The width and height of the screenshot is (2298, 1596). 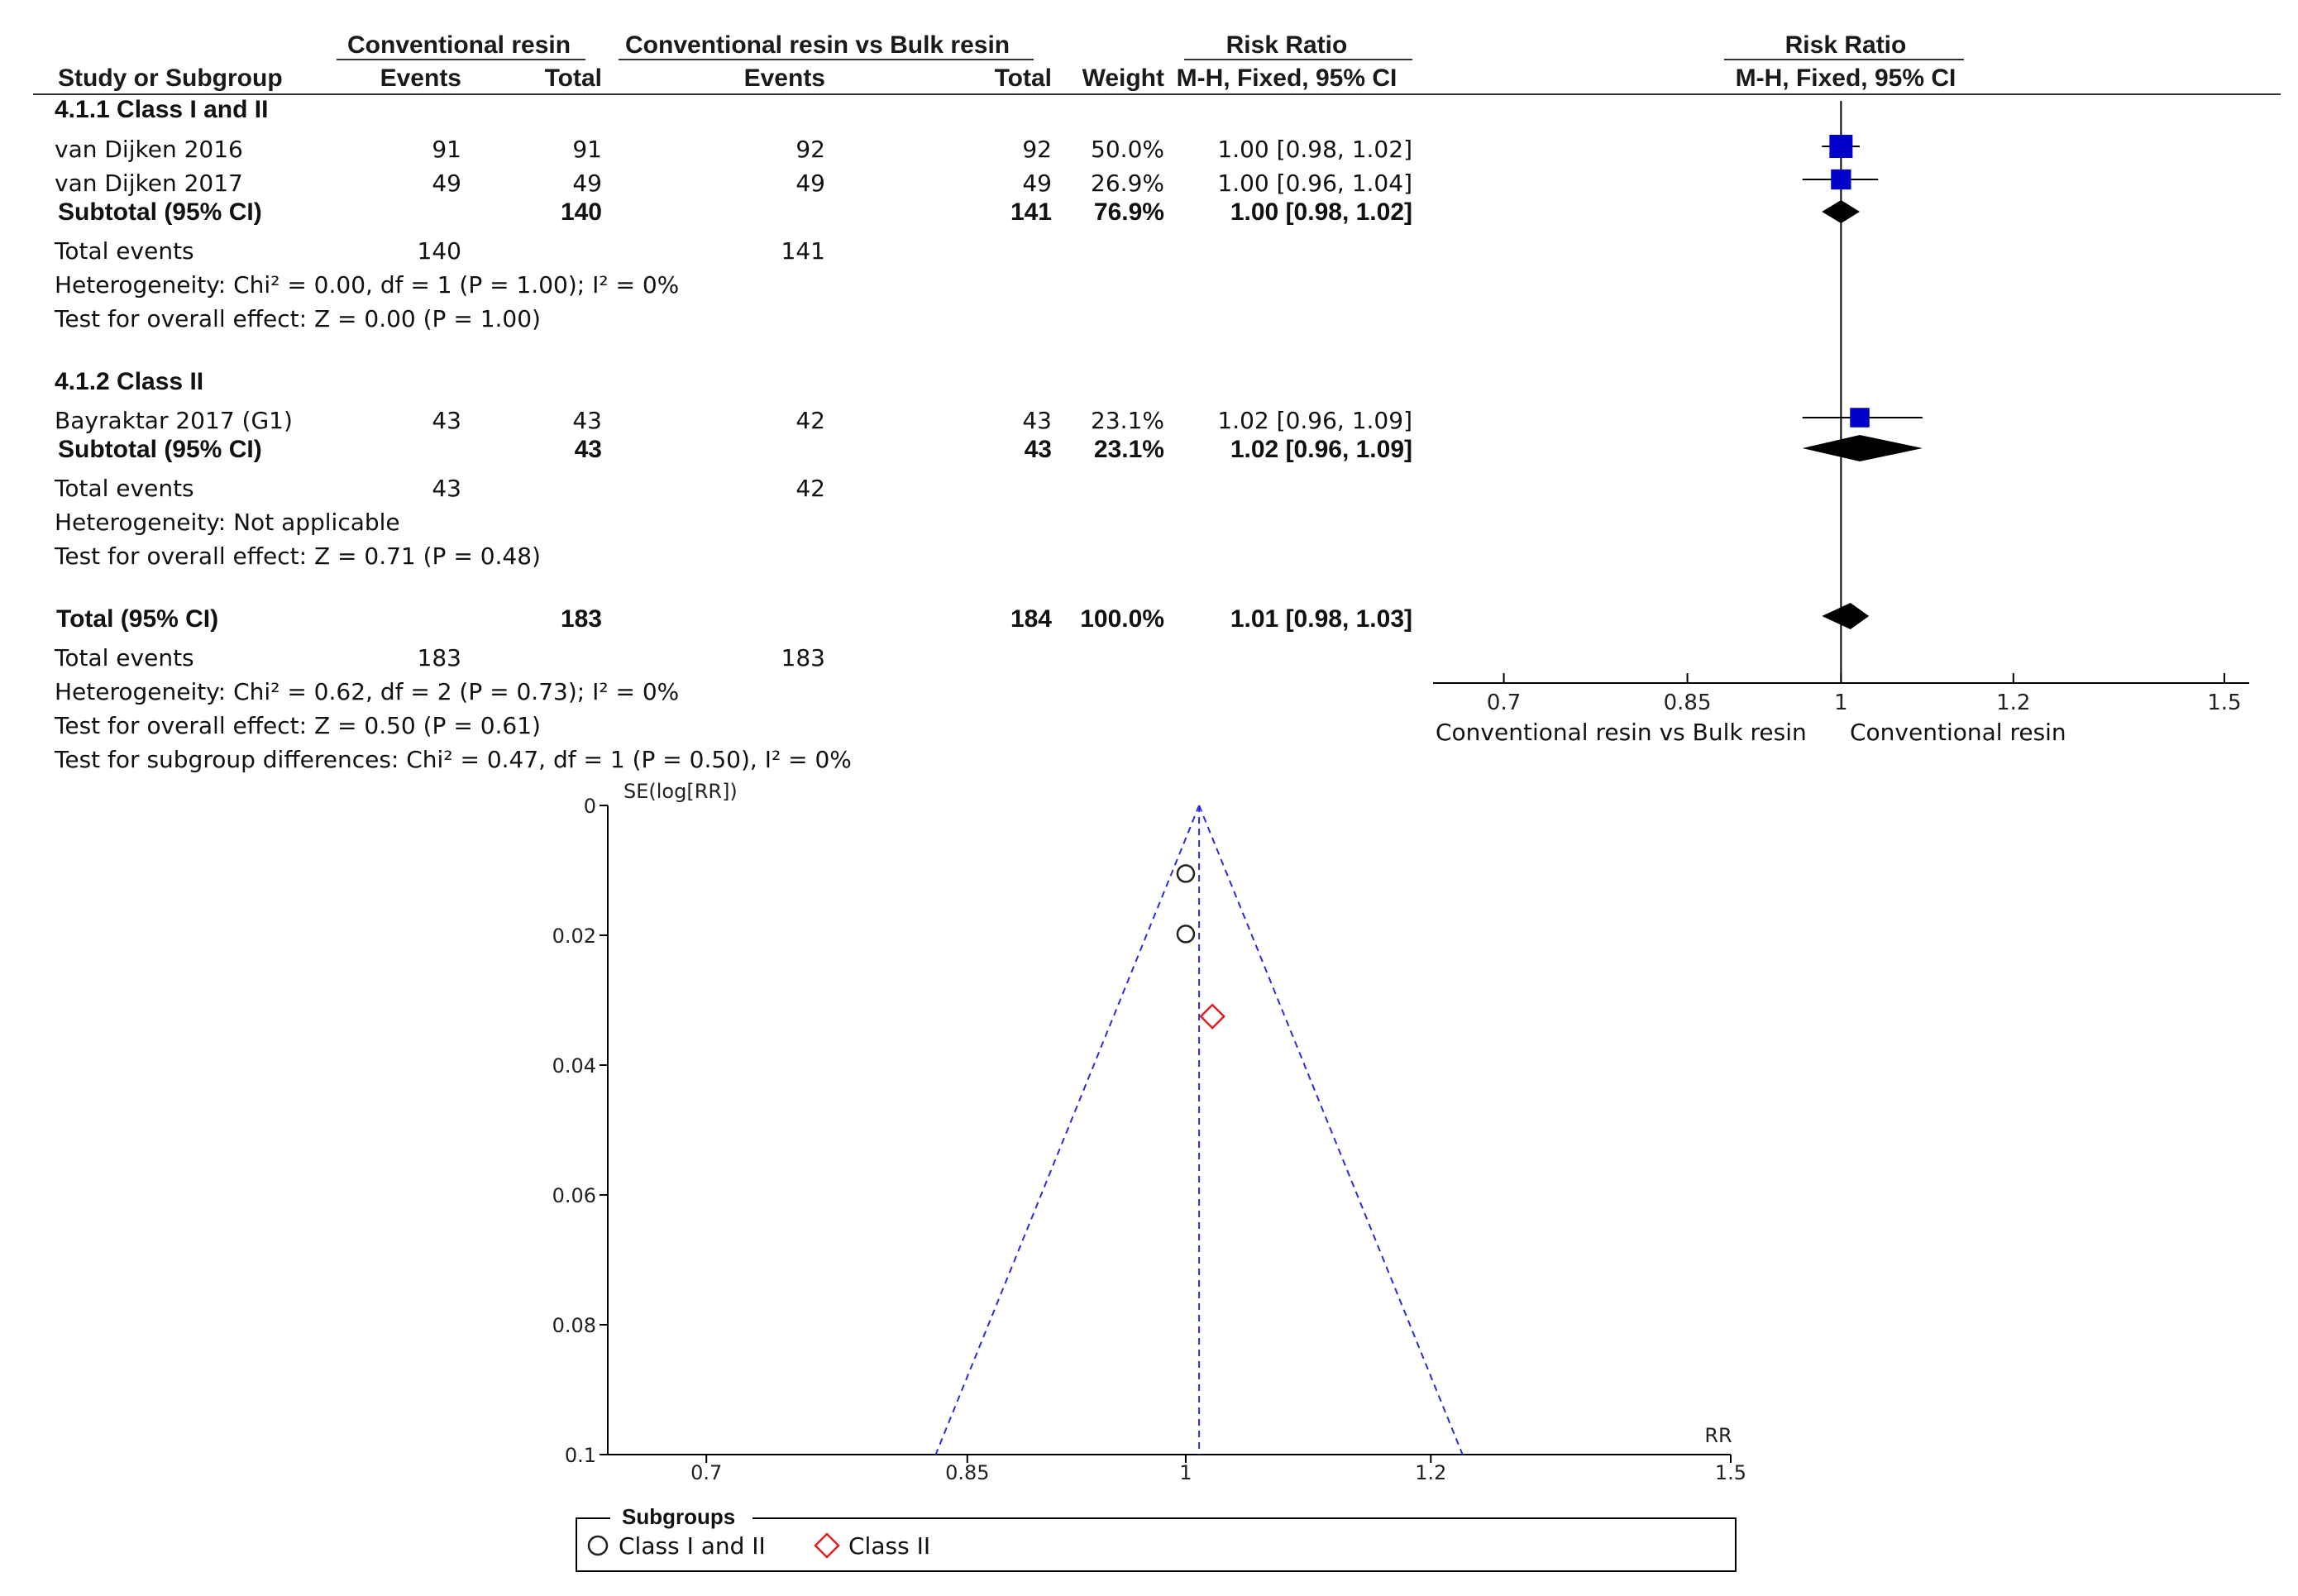 What do you see at coordinates (580, 1455) in the screenshot?
I see `funnel-y-tick-label: 0.1` at bounding box center [580, 1455].